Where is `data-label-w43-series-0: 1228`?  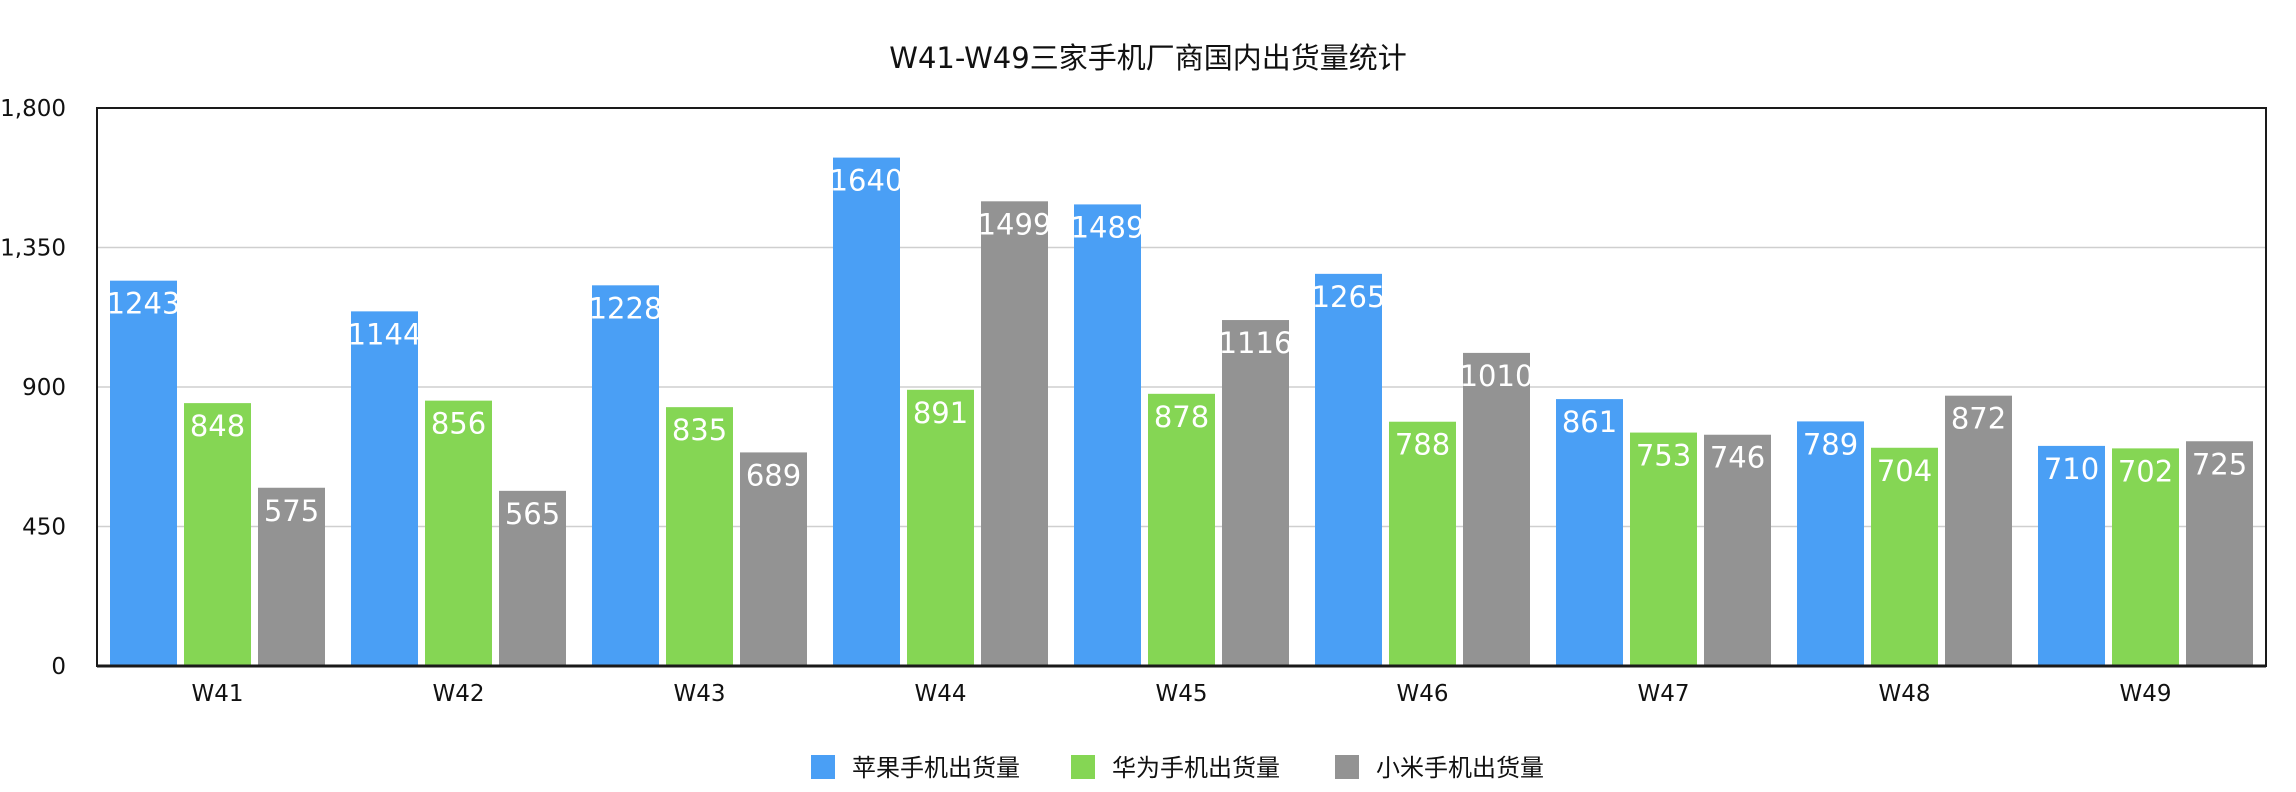 data-label-w43-series-0: 1228 is located at coordinates (626, 308).